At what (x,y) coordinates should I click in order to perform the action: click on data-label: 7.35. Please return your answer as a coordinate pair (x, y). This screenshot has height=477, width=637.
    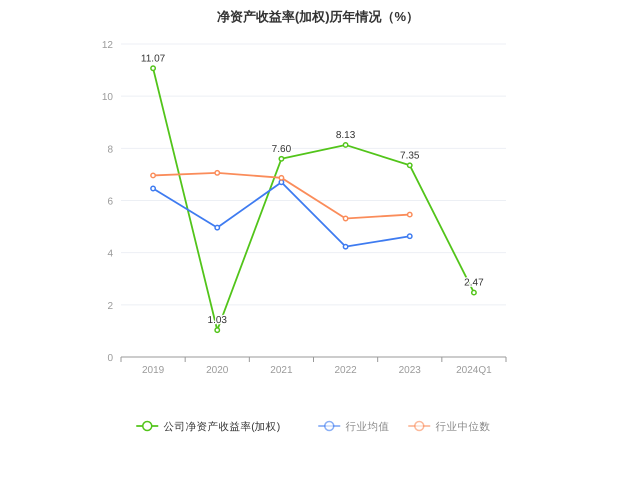
    Looking at the image, I should click on (410, 156).